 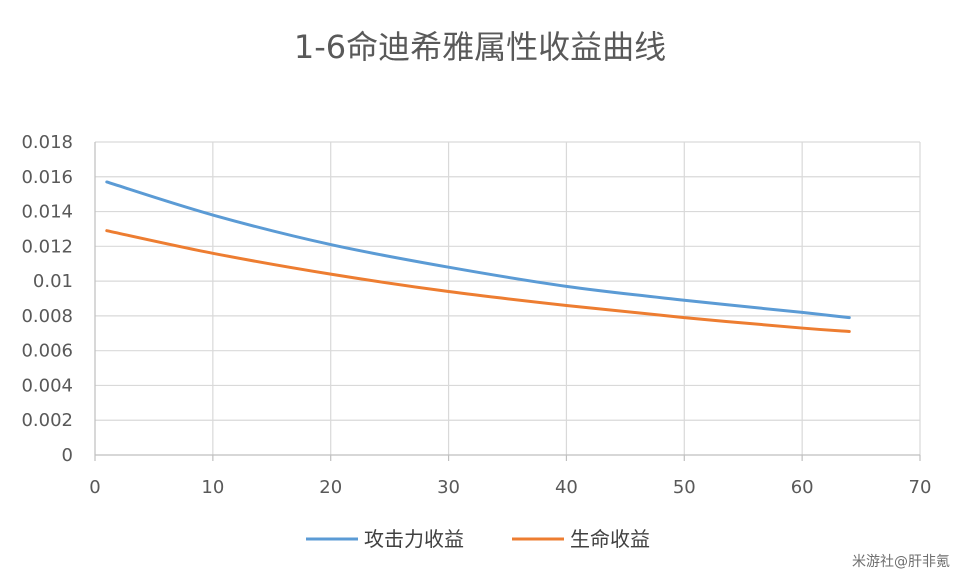 I want to click on y-tick-label: 0, so click(x=67, y=455).